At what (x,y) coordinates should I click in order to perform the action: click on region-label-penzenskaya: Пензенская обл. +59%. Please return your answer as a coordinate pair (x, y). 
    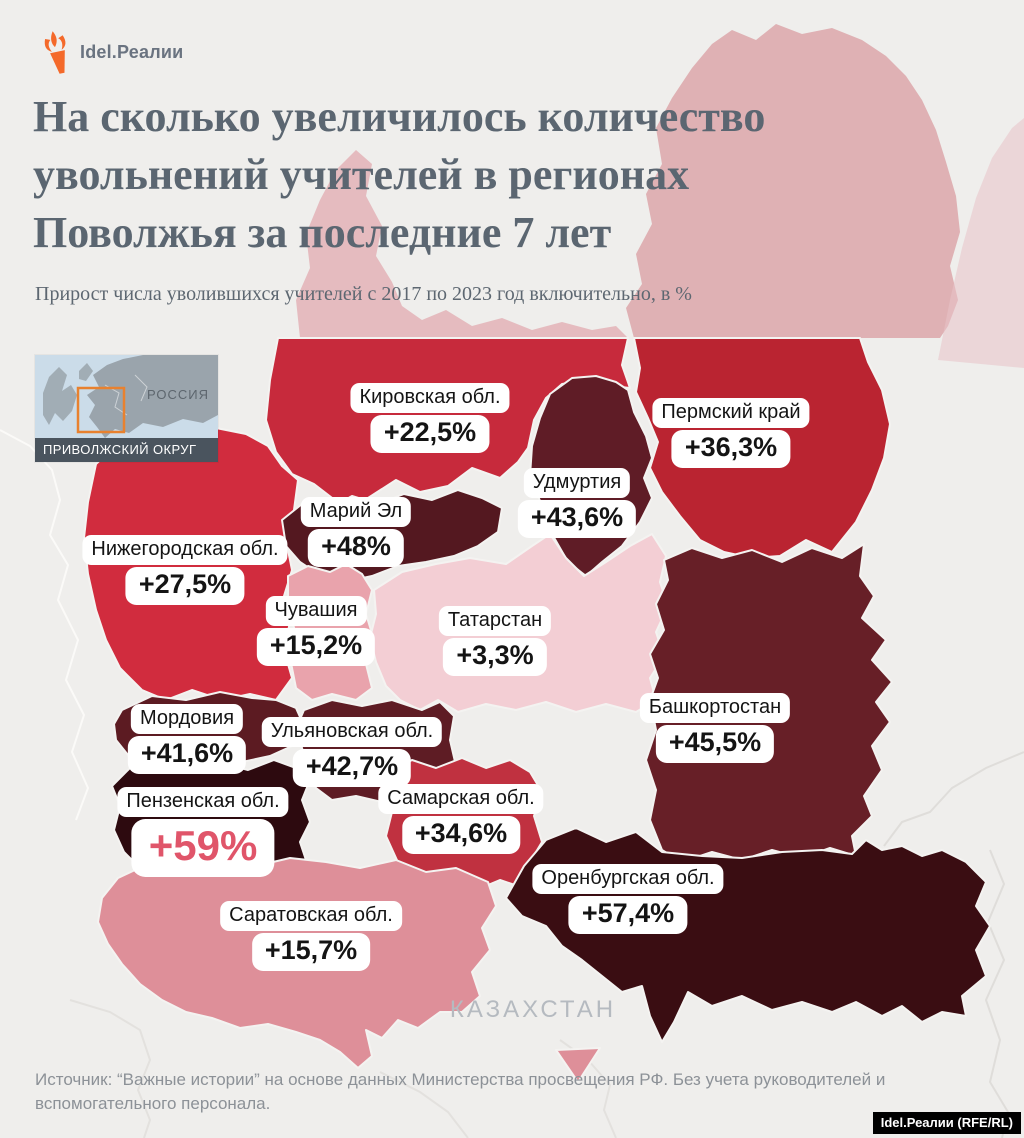
    Looking at the image, I should click on (203, 832).